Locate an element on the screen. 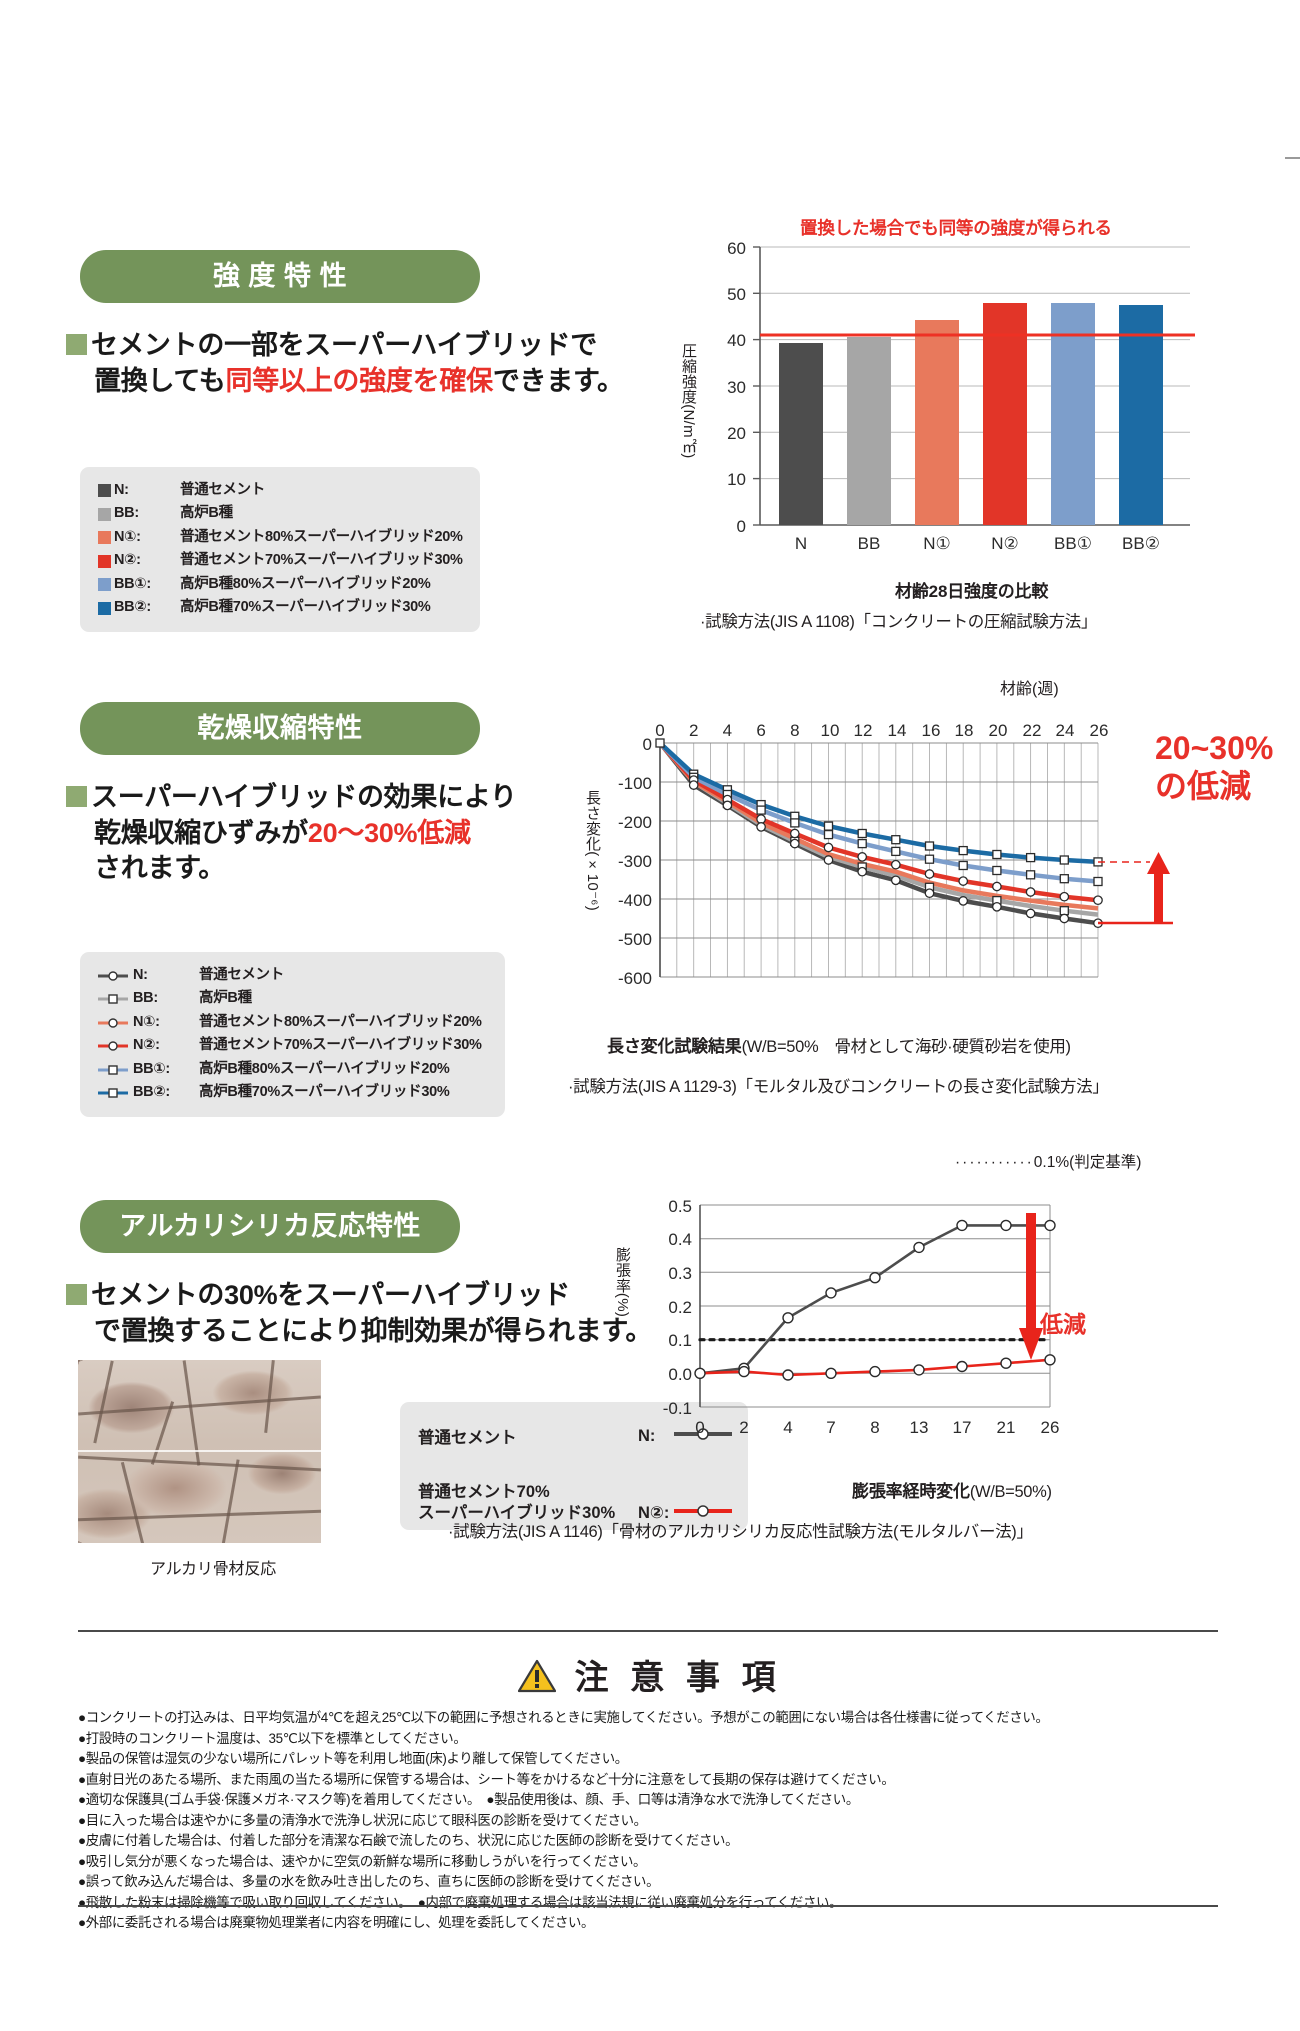  svg-text: 0.3 is located at coordinates (680, 1273).